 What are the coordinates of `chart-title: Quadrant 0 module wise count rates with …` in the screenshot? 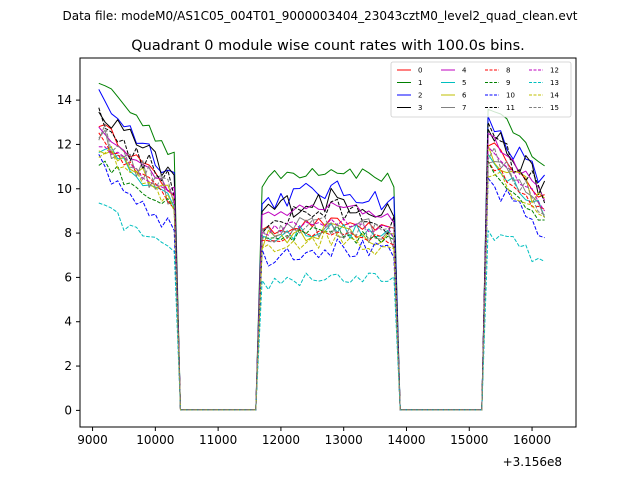 It's located at (328, 46).